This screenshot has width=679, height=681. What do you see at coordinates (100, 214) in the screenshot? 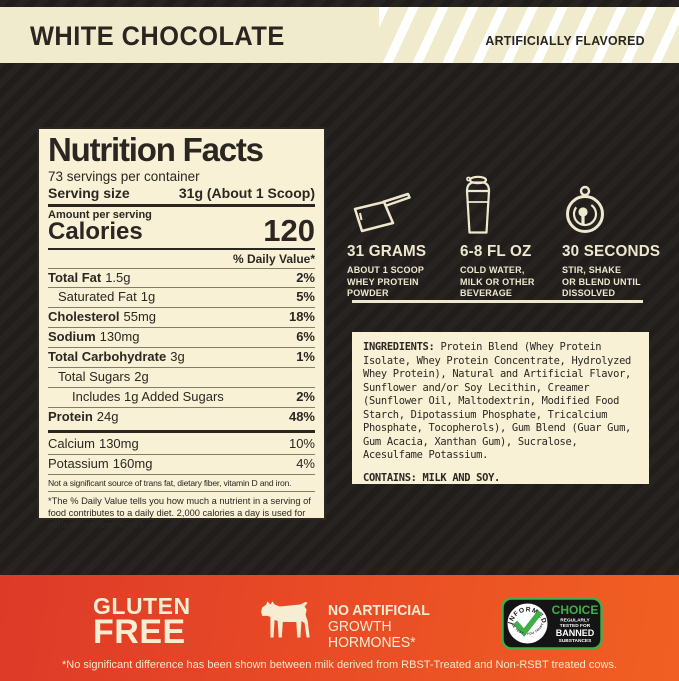
I see `amount-per-serving-label: Amount per serving` at bounding box center [100, 214].